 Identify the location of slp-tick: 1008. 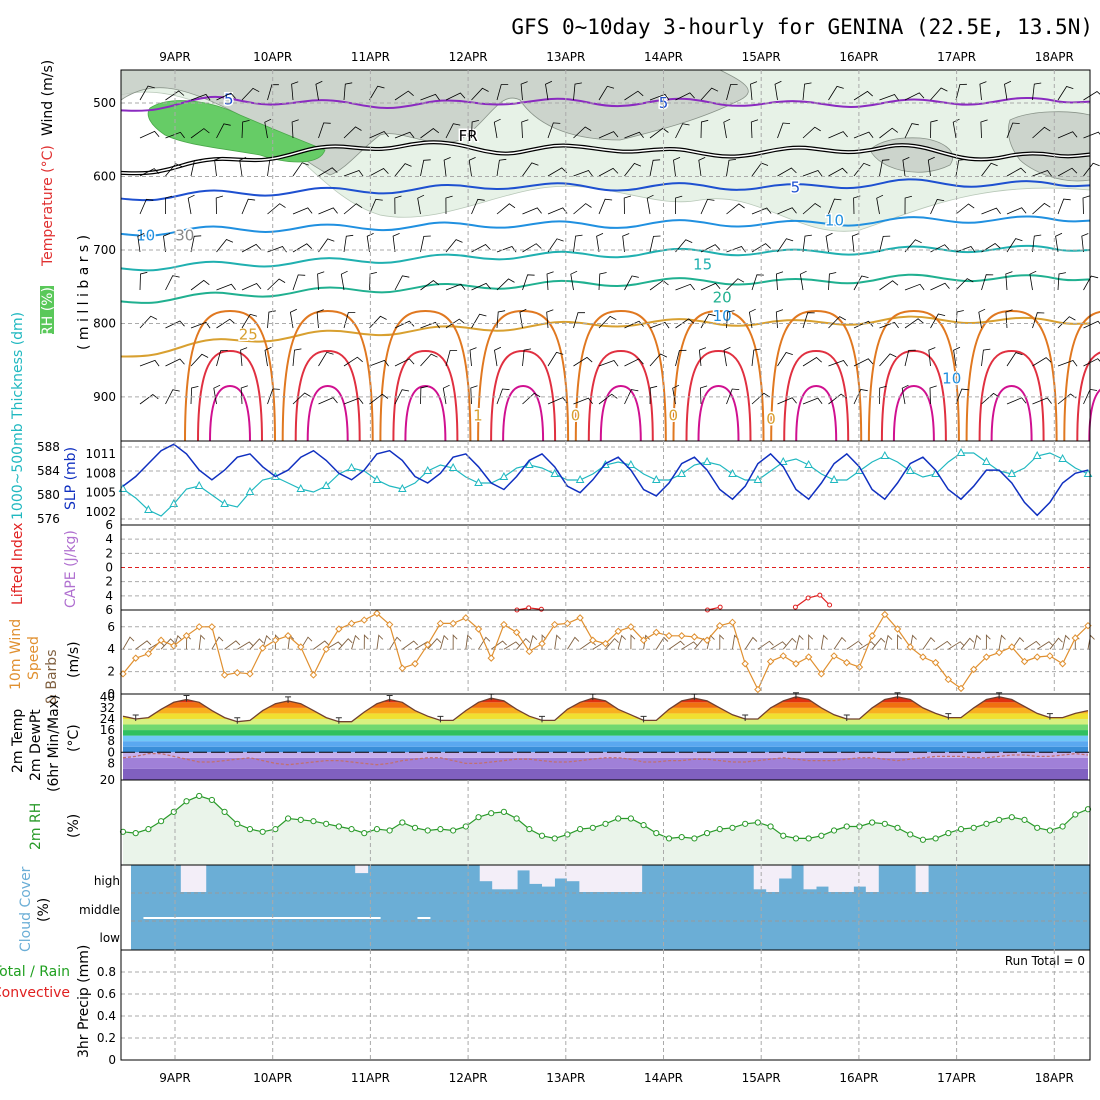
(100, 473).